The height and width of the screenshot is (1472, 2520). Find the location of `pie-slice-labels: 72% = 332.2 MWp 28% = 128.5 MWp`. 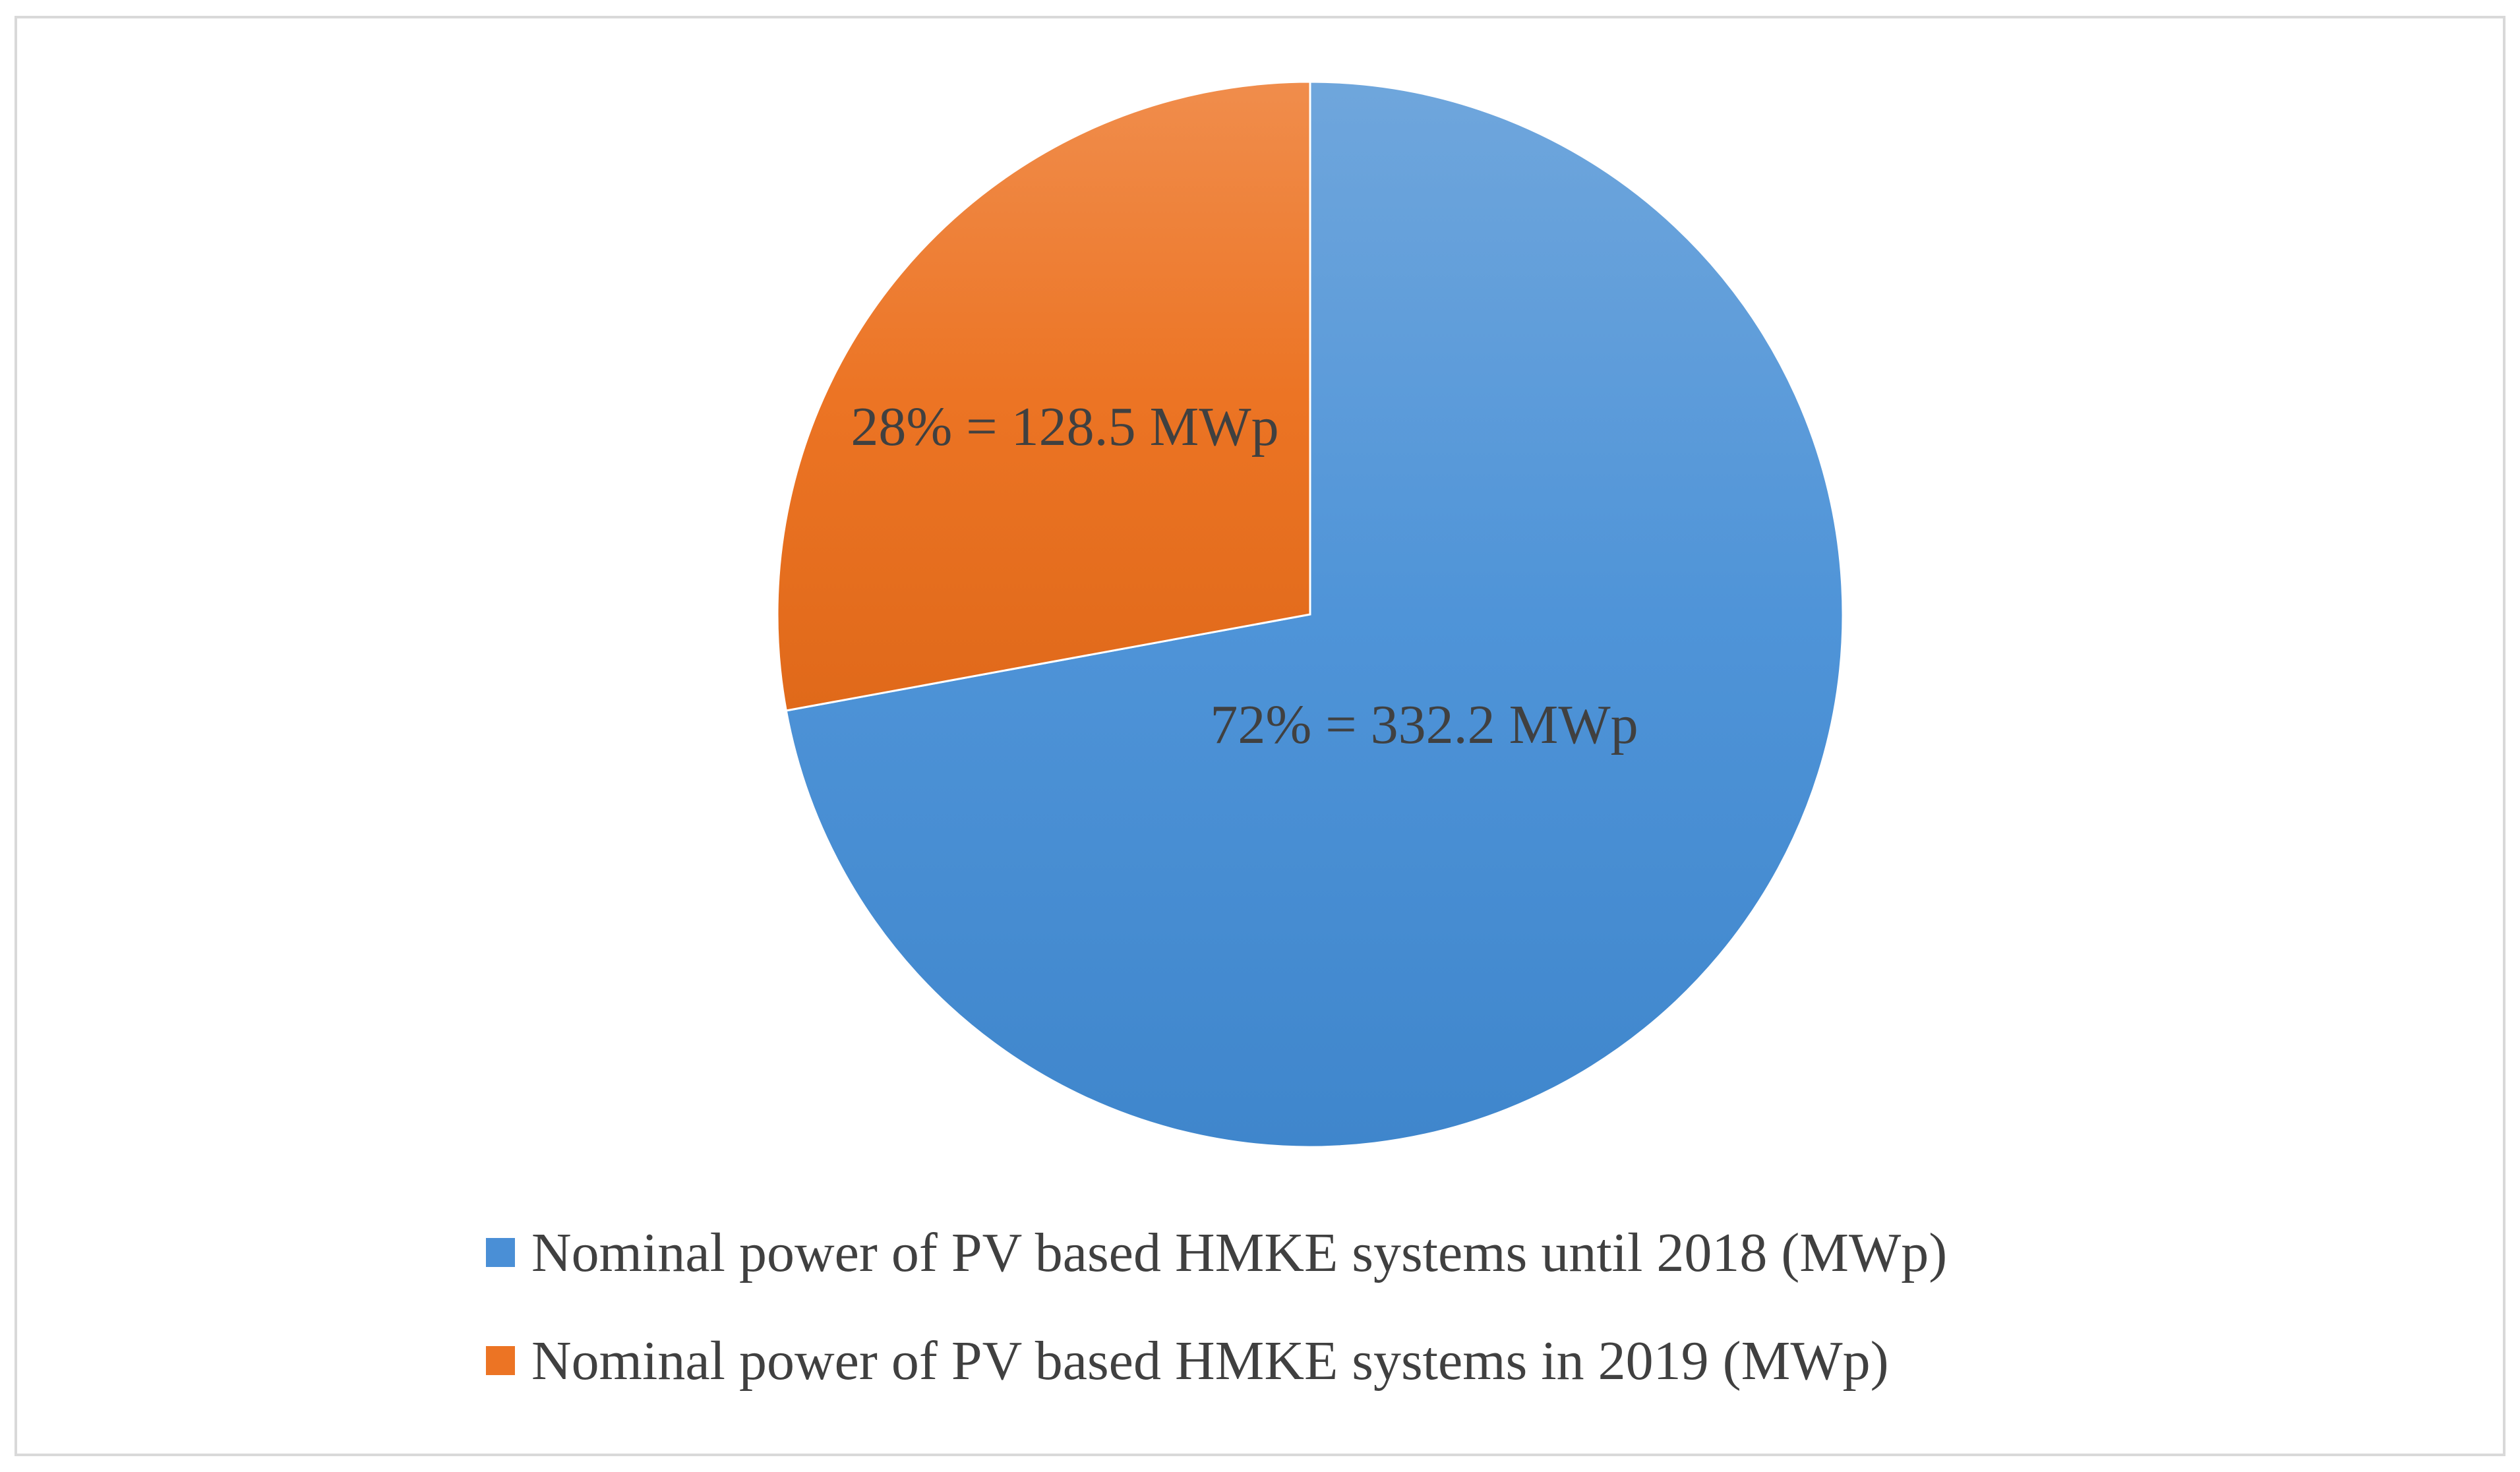

pie-slice-labels: 72% = 332.2 MWp 28% = 128.5 MWp is located at coordinates (1244, 575).